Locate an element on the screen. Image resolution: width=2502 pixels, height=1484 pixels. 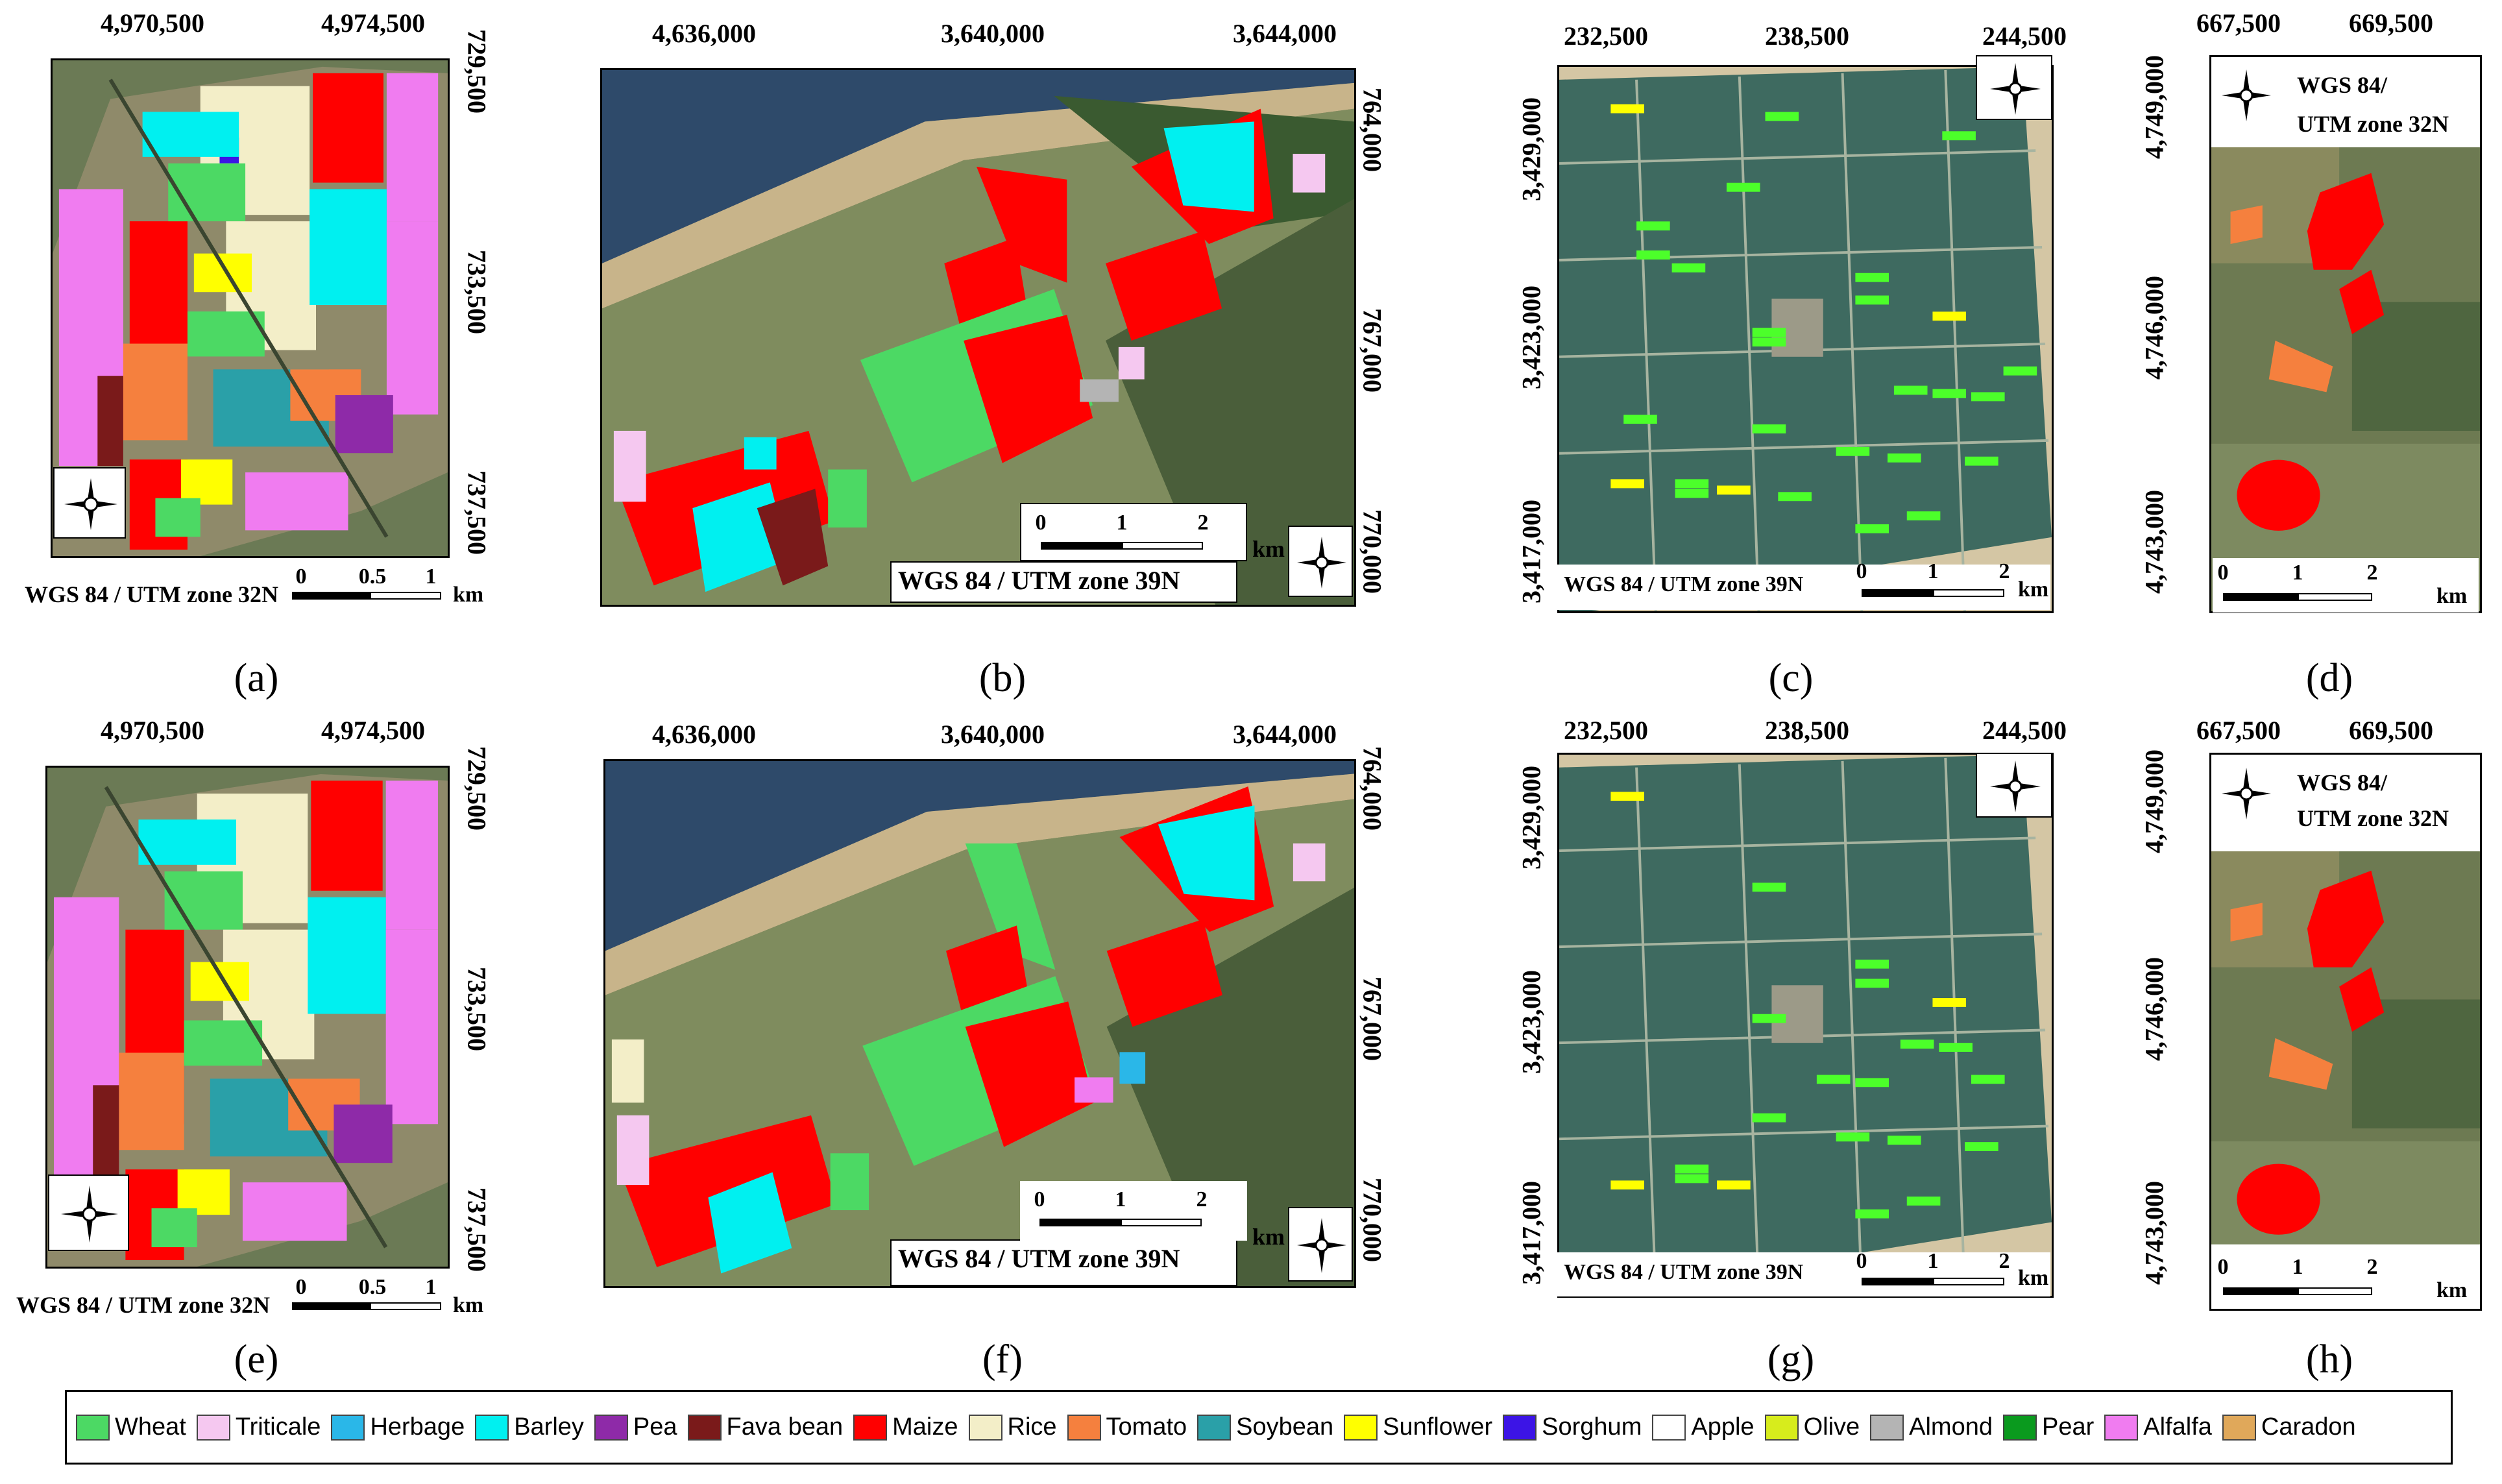
top-tick-e-2: 4,974,500 is located at coordinates (373, 730).